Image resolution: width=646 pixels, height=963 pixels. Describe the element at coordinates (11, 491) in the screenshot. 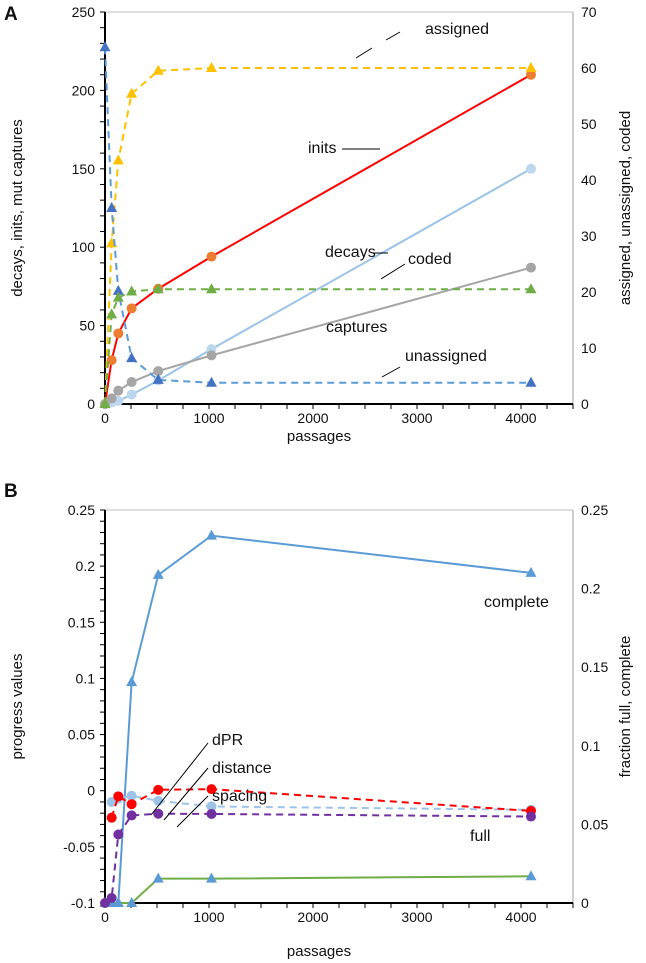

I see `panel-label: B` at that location.